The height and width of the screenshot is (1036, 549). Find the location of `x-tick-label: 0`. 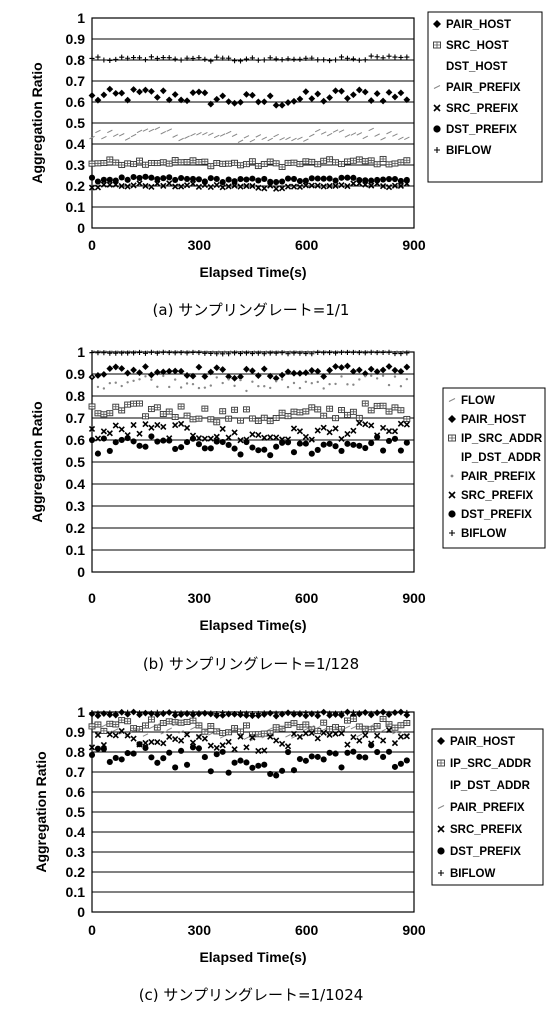

x-tick-label: 0 is located at coordinates (92, 598).